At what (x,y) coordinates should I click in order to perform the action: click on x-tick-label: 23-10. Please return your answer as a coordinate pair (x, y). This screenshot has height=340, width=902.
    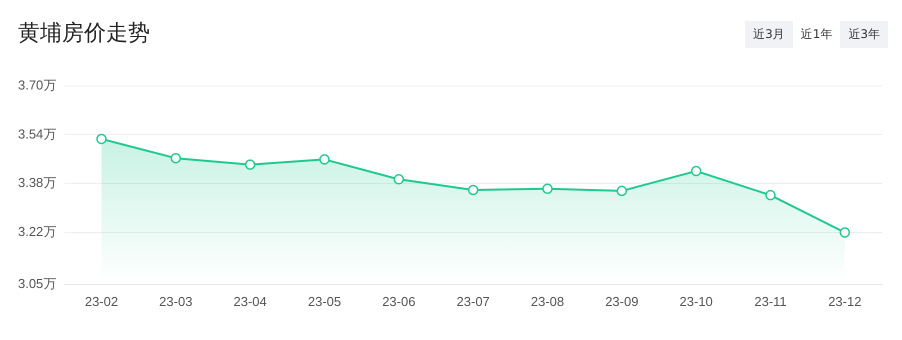
    Looking at the image, I should click on (696, 301).